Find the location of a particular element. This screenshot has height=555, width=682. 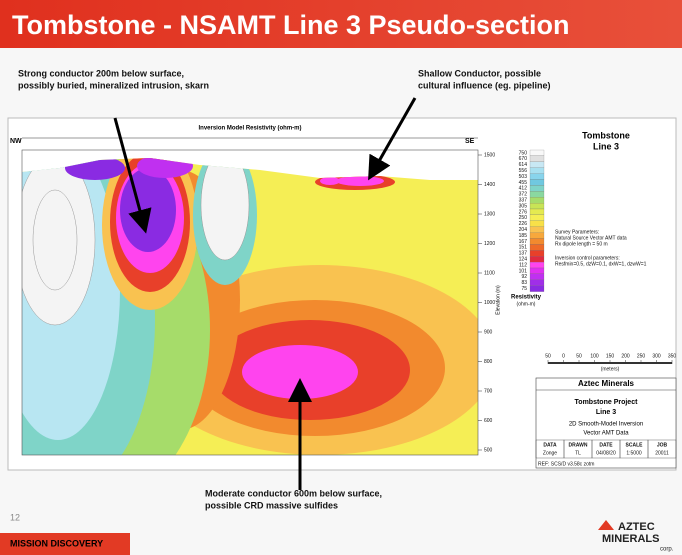

panel-title: Line 3 is located at coordinates (606, 146).